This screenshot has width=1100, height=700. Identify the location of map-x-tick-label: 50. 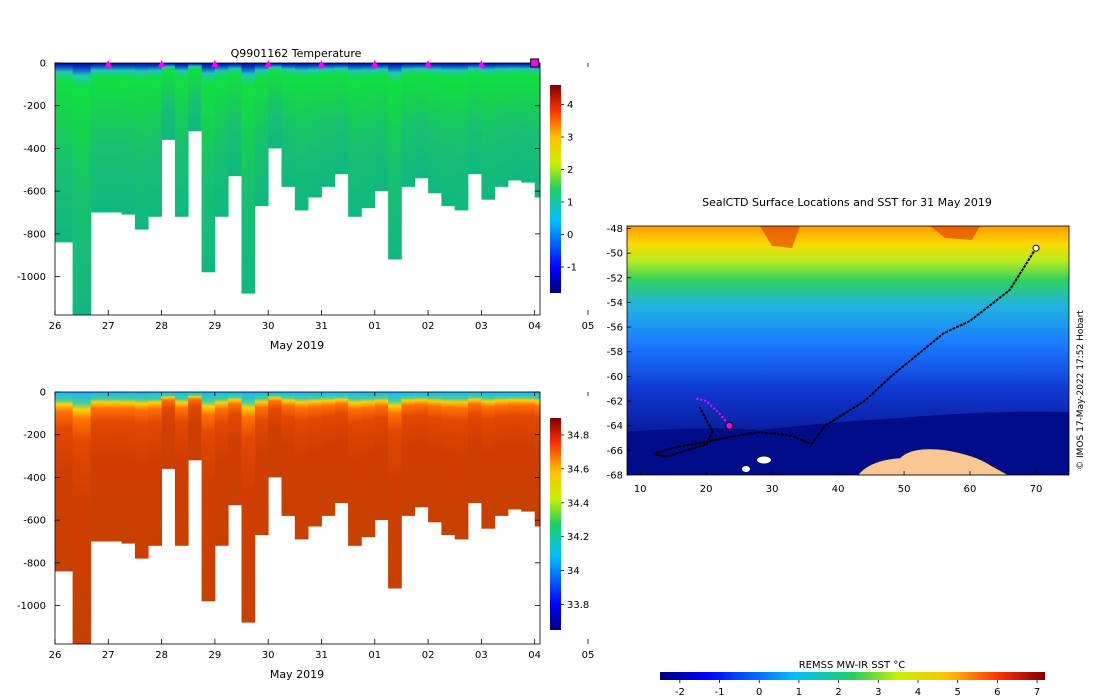
(904, 489).